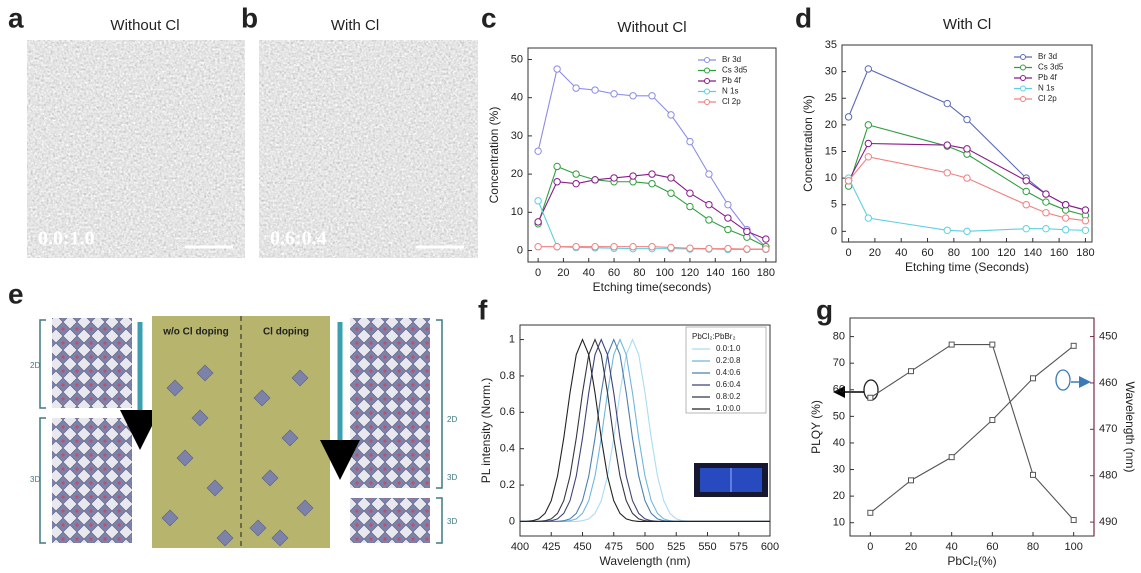 This screenshot has width=1141, height=573. I want to click on y-tick-label: 50, so click(517, 59).